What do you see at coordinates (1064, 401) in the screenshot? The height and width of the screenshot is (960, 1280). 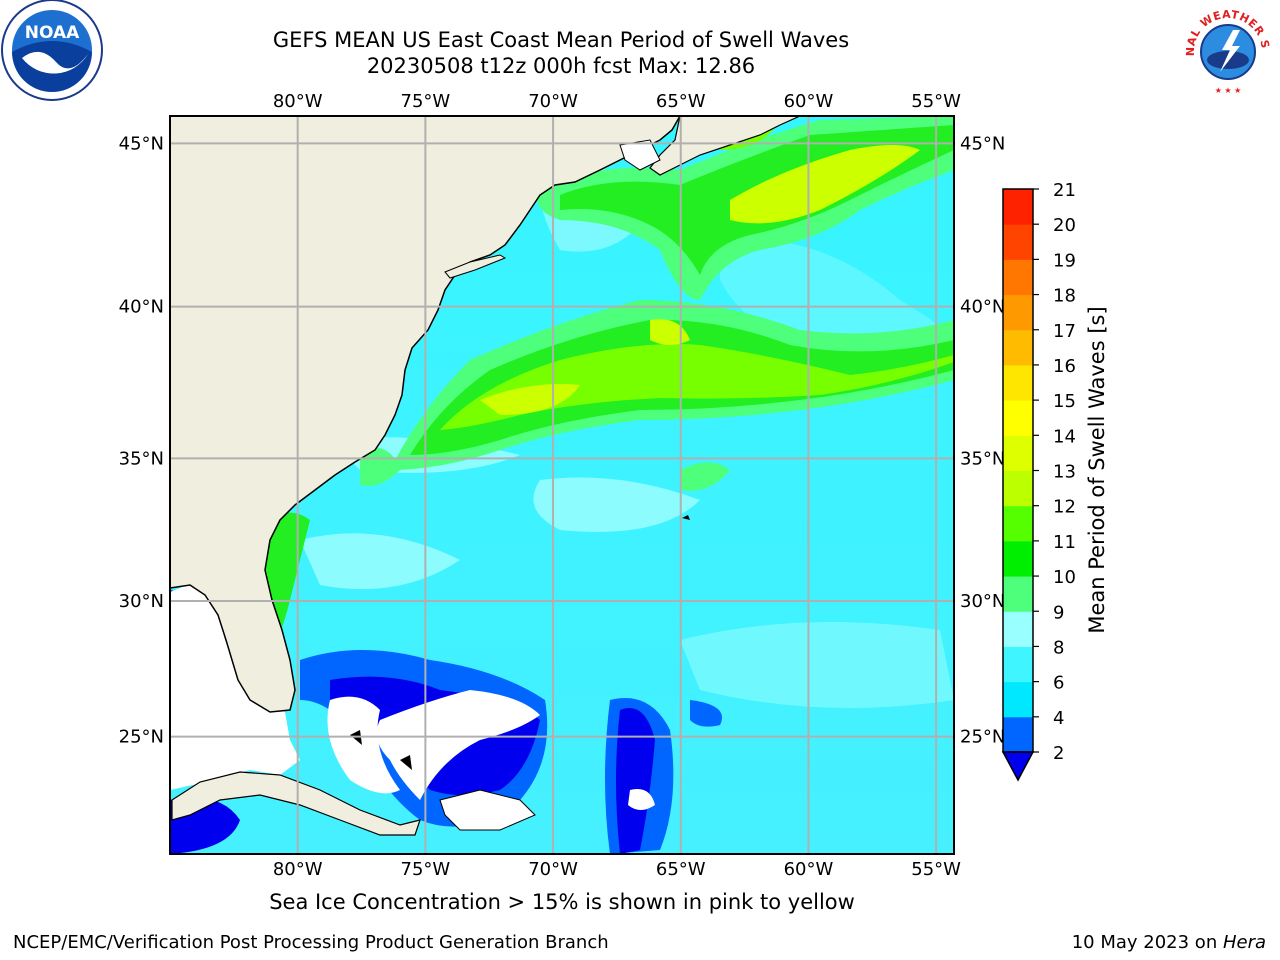 I see `colorbar-tick-label: 15` at bounding box center [1064, 401].